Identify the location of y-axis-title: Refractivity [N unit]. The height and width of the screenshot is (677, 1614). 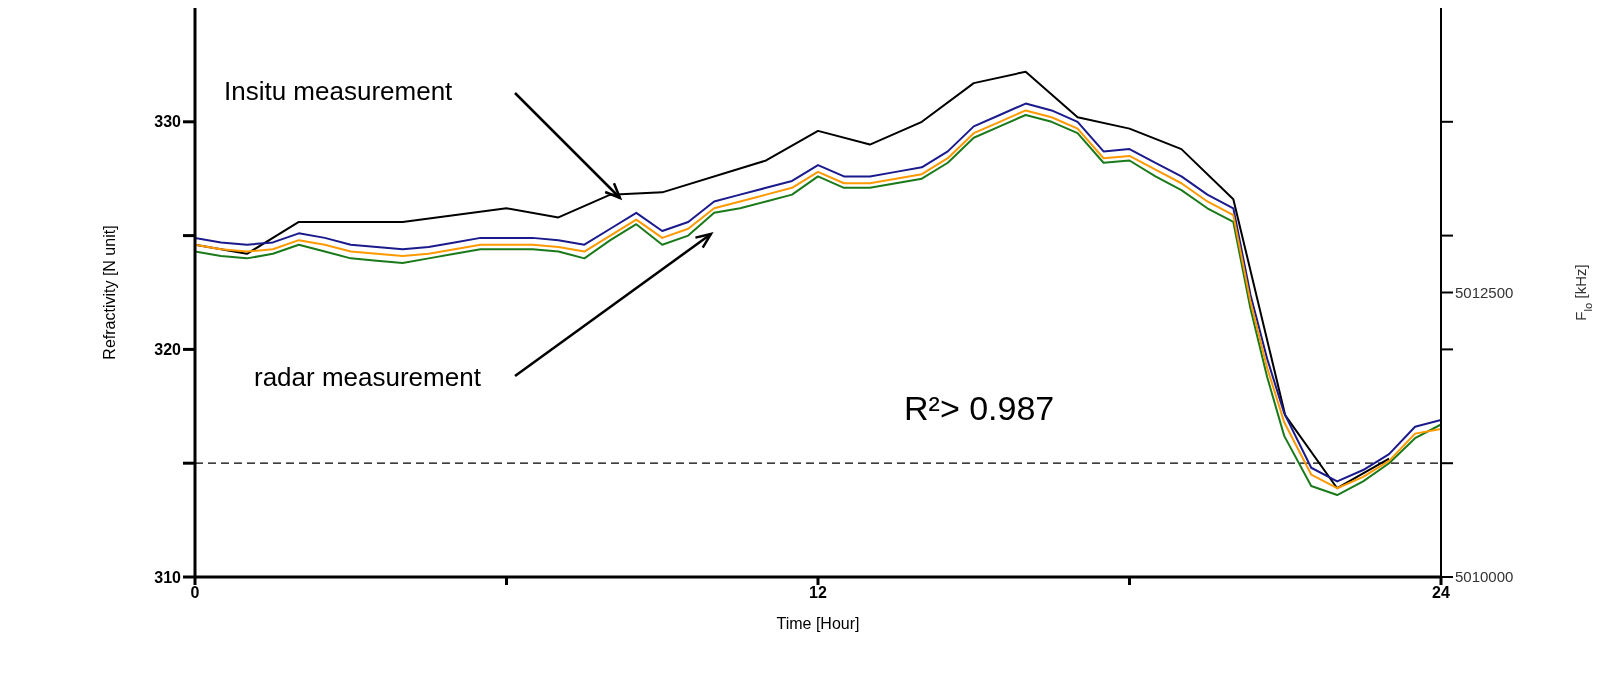
(109, 292).